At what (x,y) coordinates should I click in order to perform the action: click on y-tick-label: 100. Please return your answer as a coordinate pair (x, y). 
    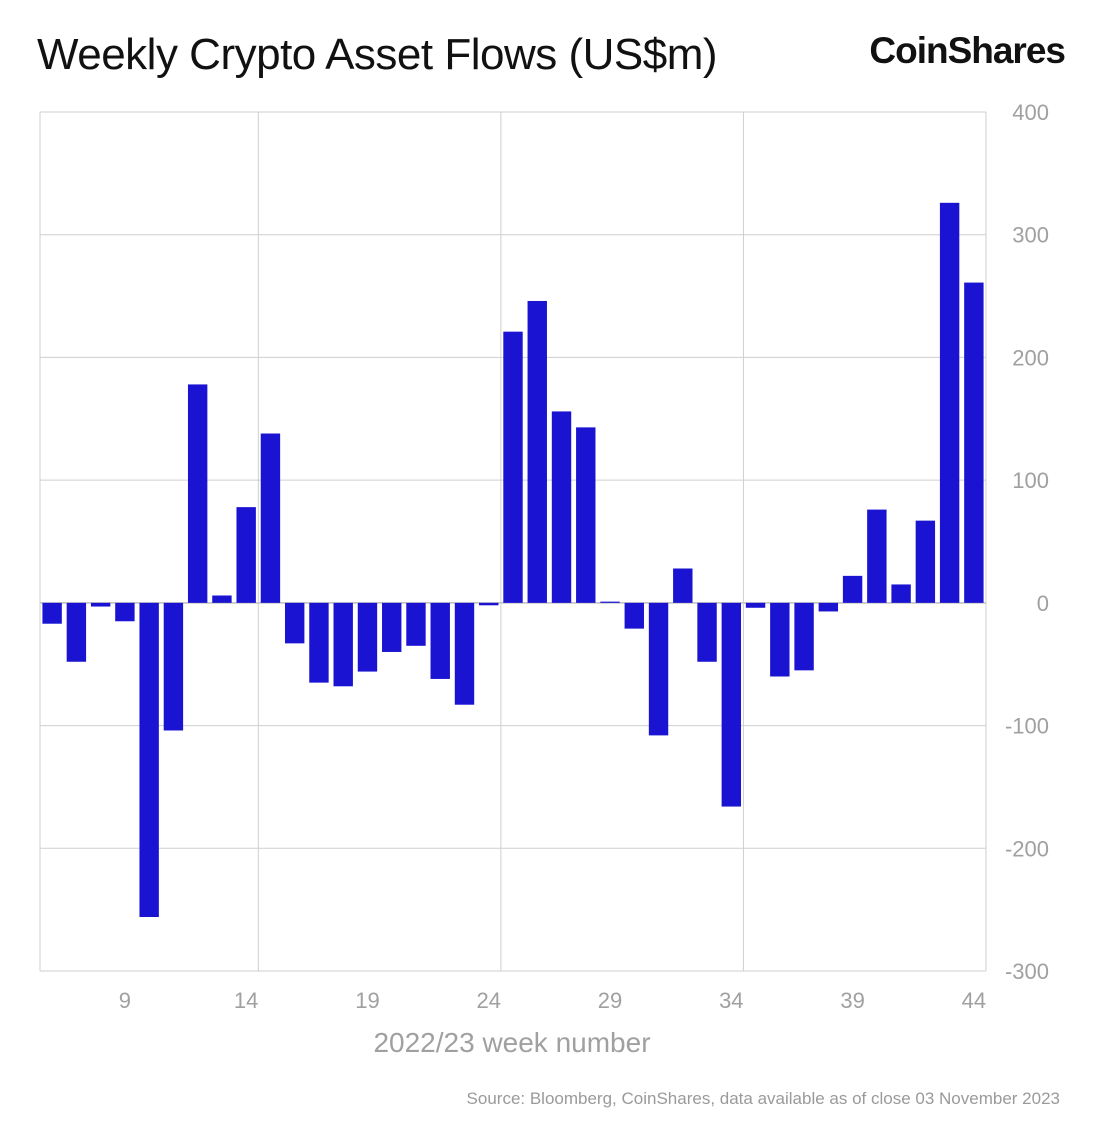
    Looking at the image, I should click on (1030, 480).